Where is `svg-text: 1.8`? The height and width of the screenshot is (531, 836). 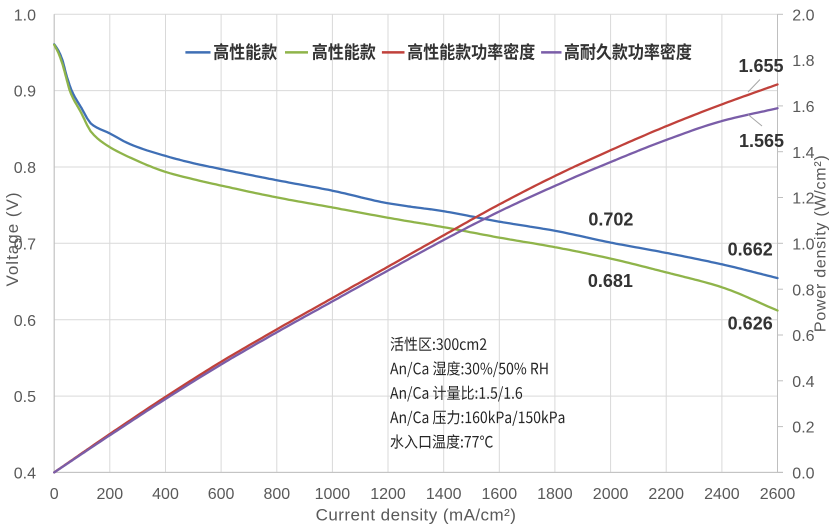
svg-text: 1.8 is located at coordinates (803, 61).